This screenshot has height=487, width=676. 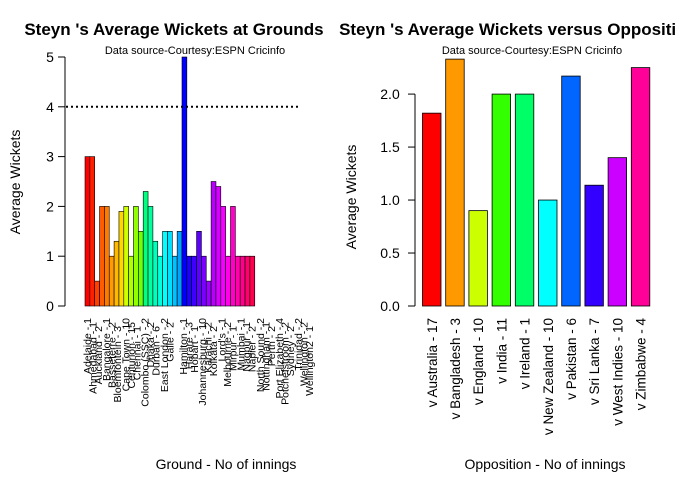 I want to click on ground-chart-bars, so click(x=170, y=181).